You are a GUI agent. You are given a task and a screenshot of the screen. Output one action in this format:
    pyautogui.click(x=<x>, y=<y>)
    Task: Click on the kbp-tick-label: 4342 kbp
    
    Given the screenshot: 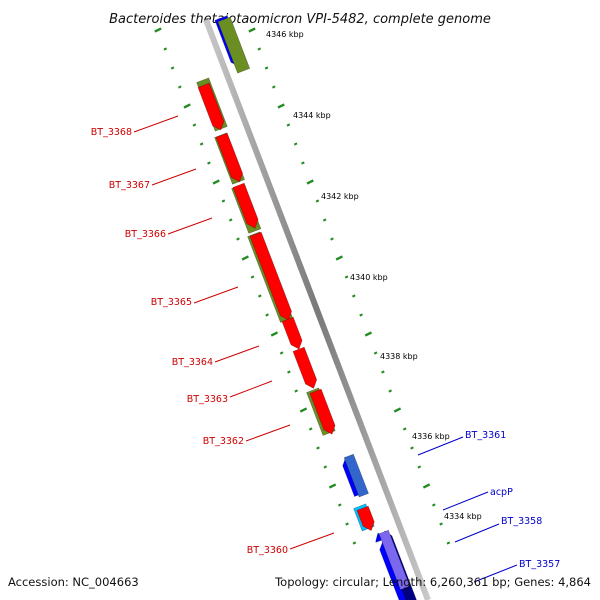 What is the action you would take?
    pyautogui.click(x=340, y=196)
    